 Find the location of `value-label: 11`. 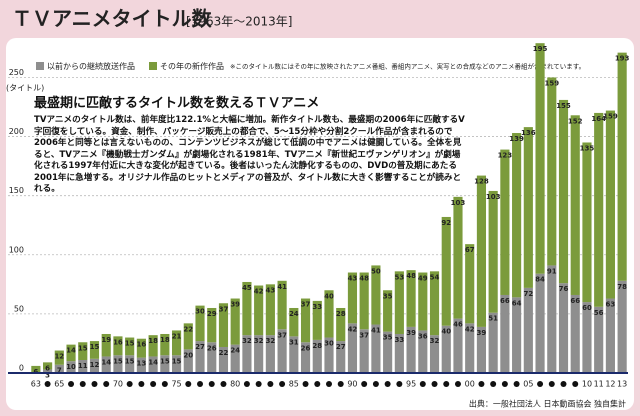

value-label: 11 is located at coordinates (83, 366).